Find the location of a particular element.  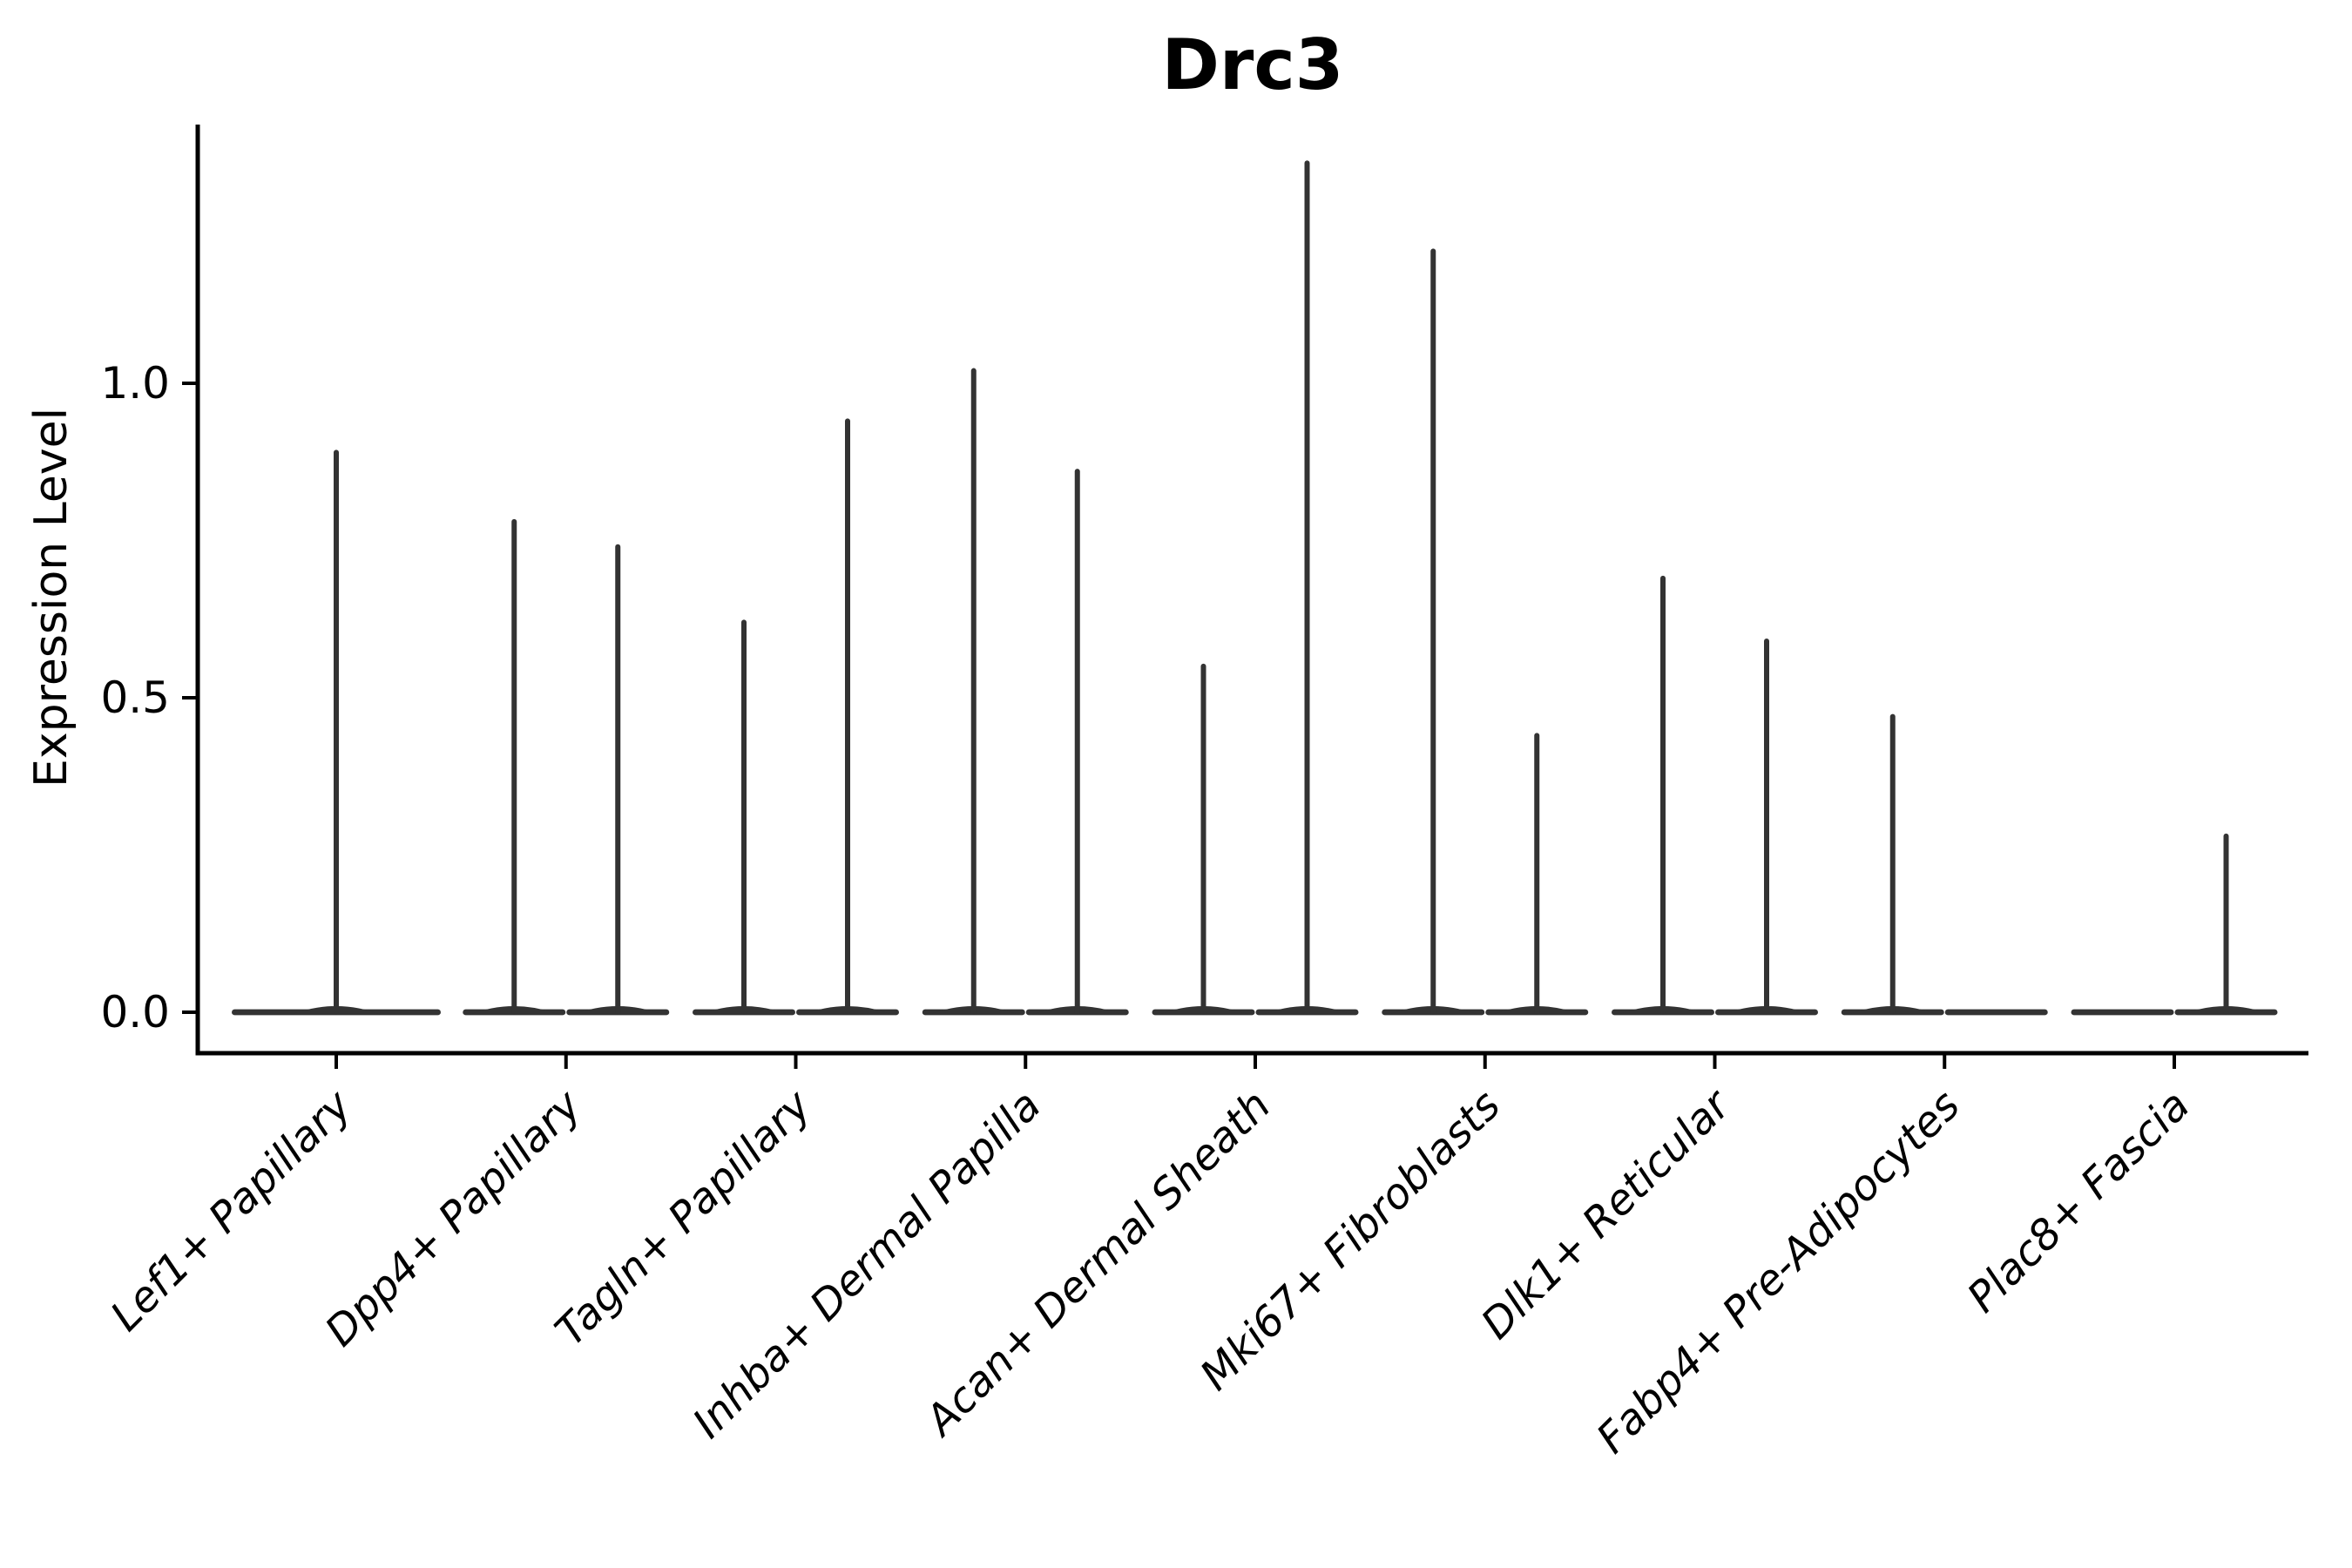

x-category-label: Fabp4+ Pre-Adipocytes is located at coordinates (1778, 1272).